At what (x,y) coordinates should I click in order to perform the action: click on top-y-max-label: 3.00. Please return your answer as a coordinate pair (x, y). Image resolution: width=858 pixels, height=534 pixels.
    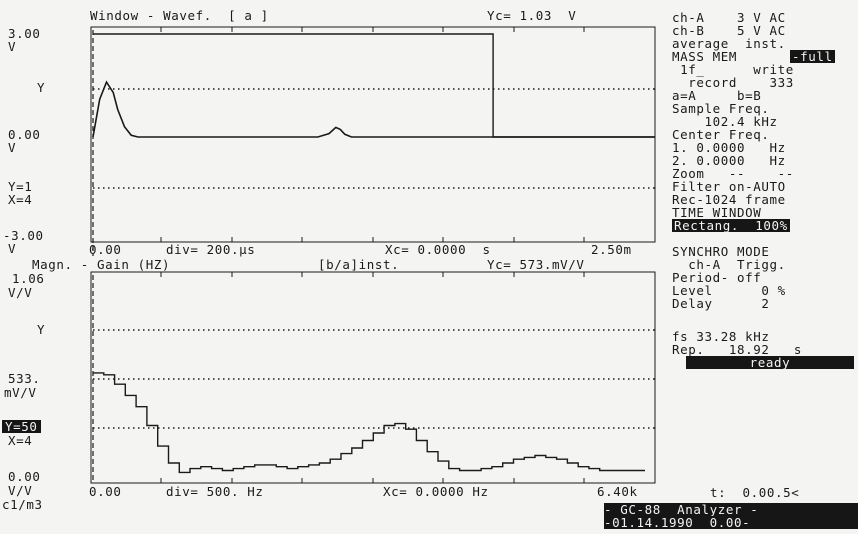
    Looking at the image, I should click on (24, 33).